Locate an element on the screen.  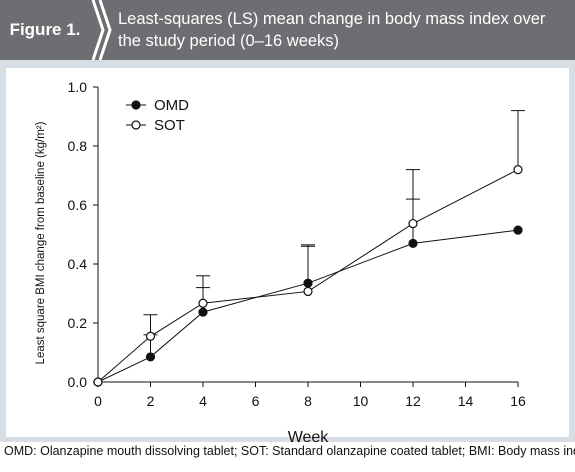
sot-legend-marker is located at coordinates (136, 125).